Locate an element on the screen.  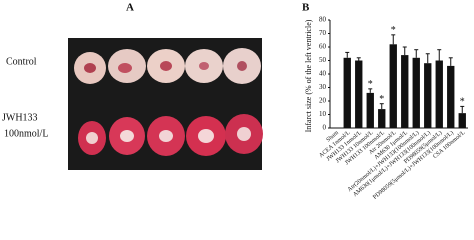
y-tick-label: 80 is located at coordinates (323, 20).